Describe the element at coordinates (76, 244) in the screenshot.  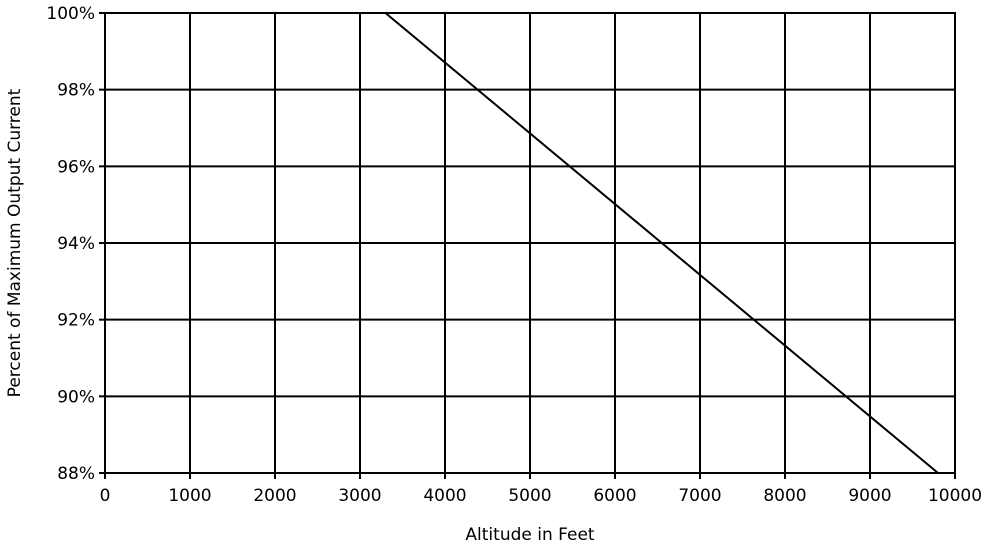
I see `y-tick-label: 94%` at that location.